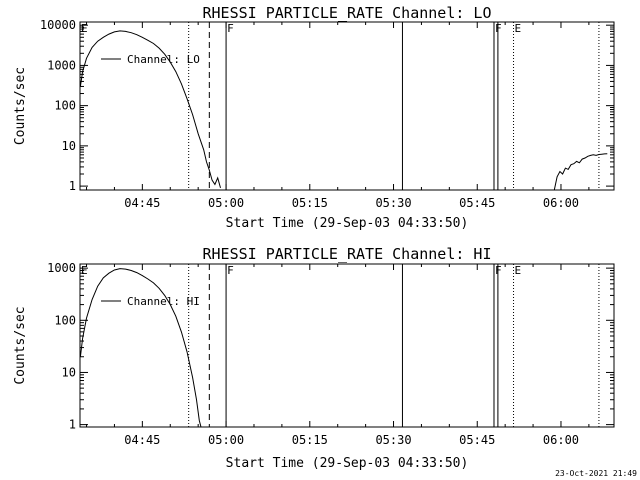 The height and width of the screenshot is (480, 640). What do you see at coordinates (163, 301) in the screenshot?
I see `legend-entry: Channel: HI` at bounding box center [163, 301].